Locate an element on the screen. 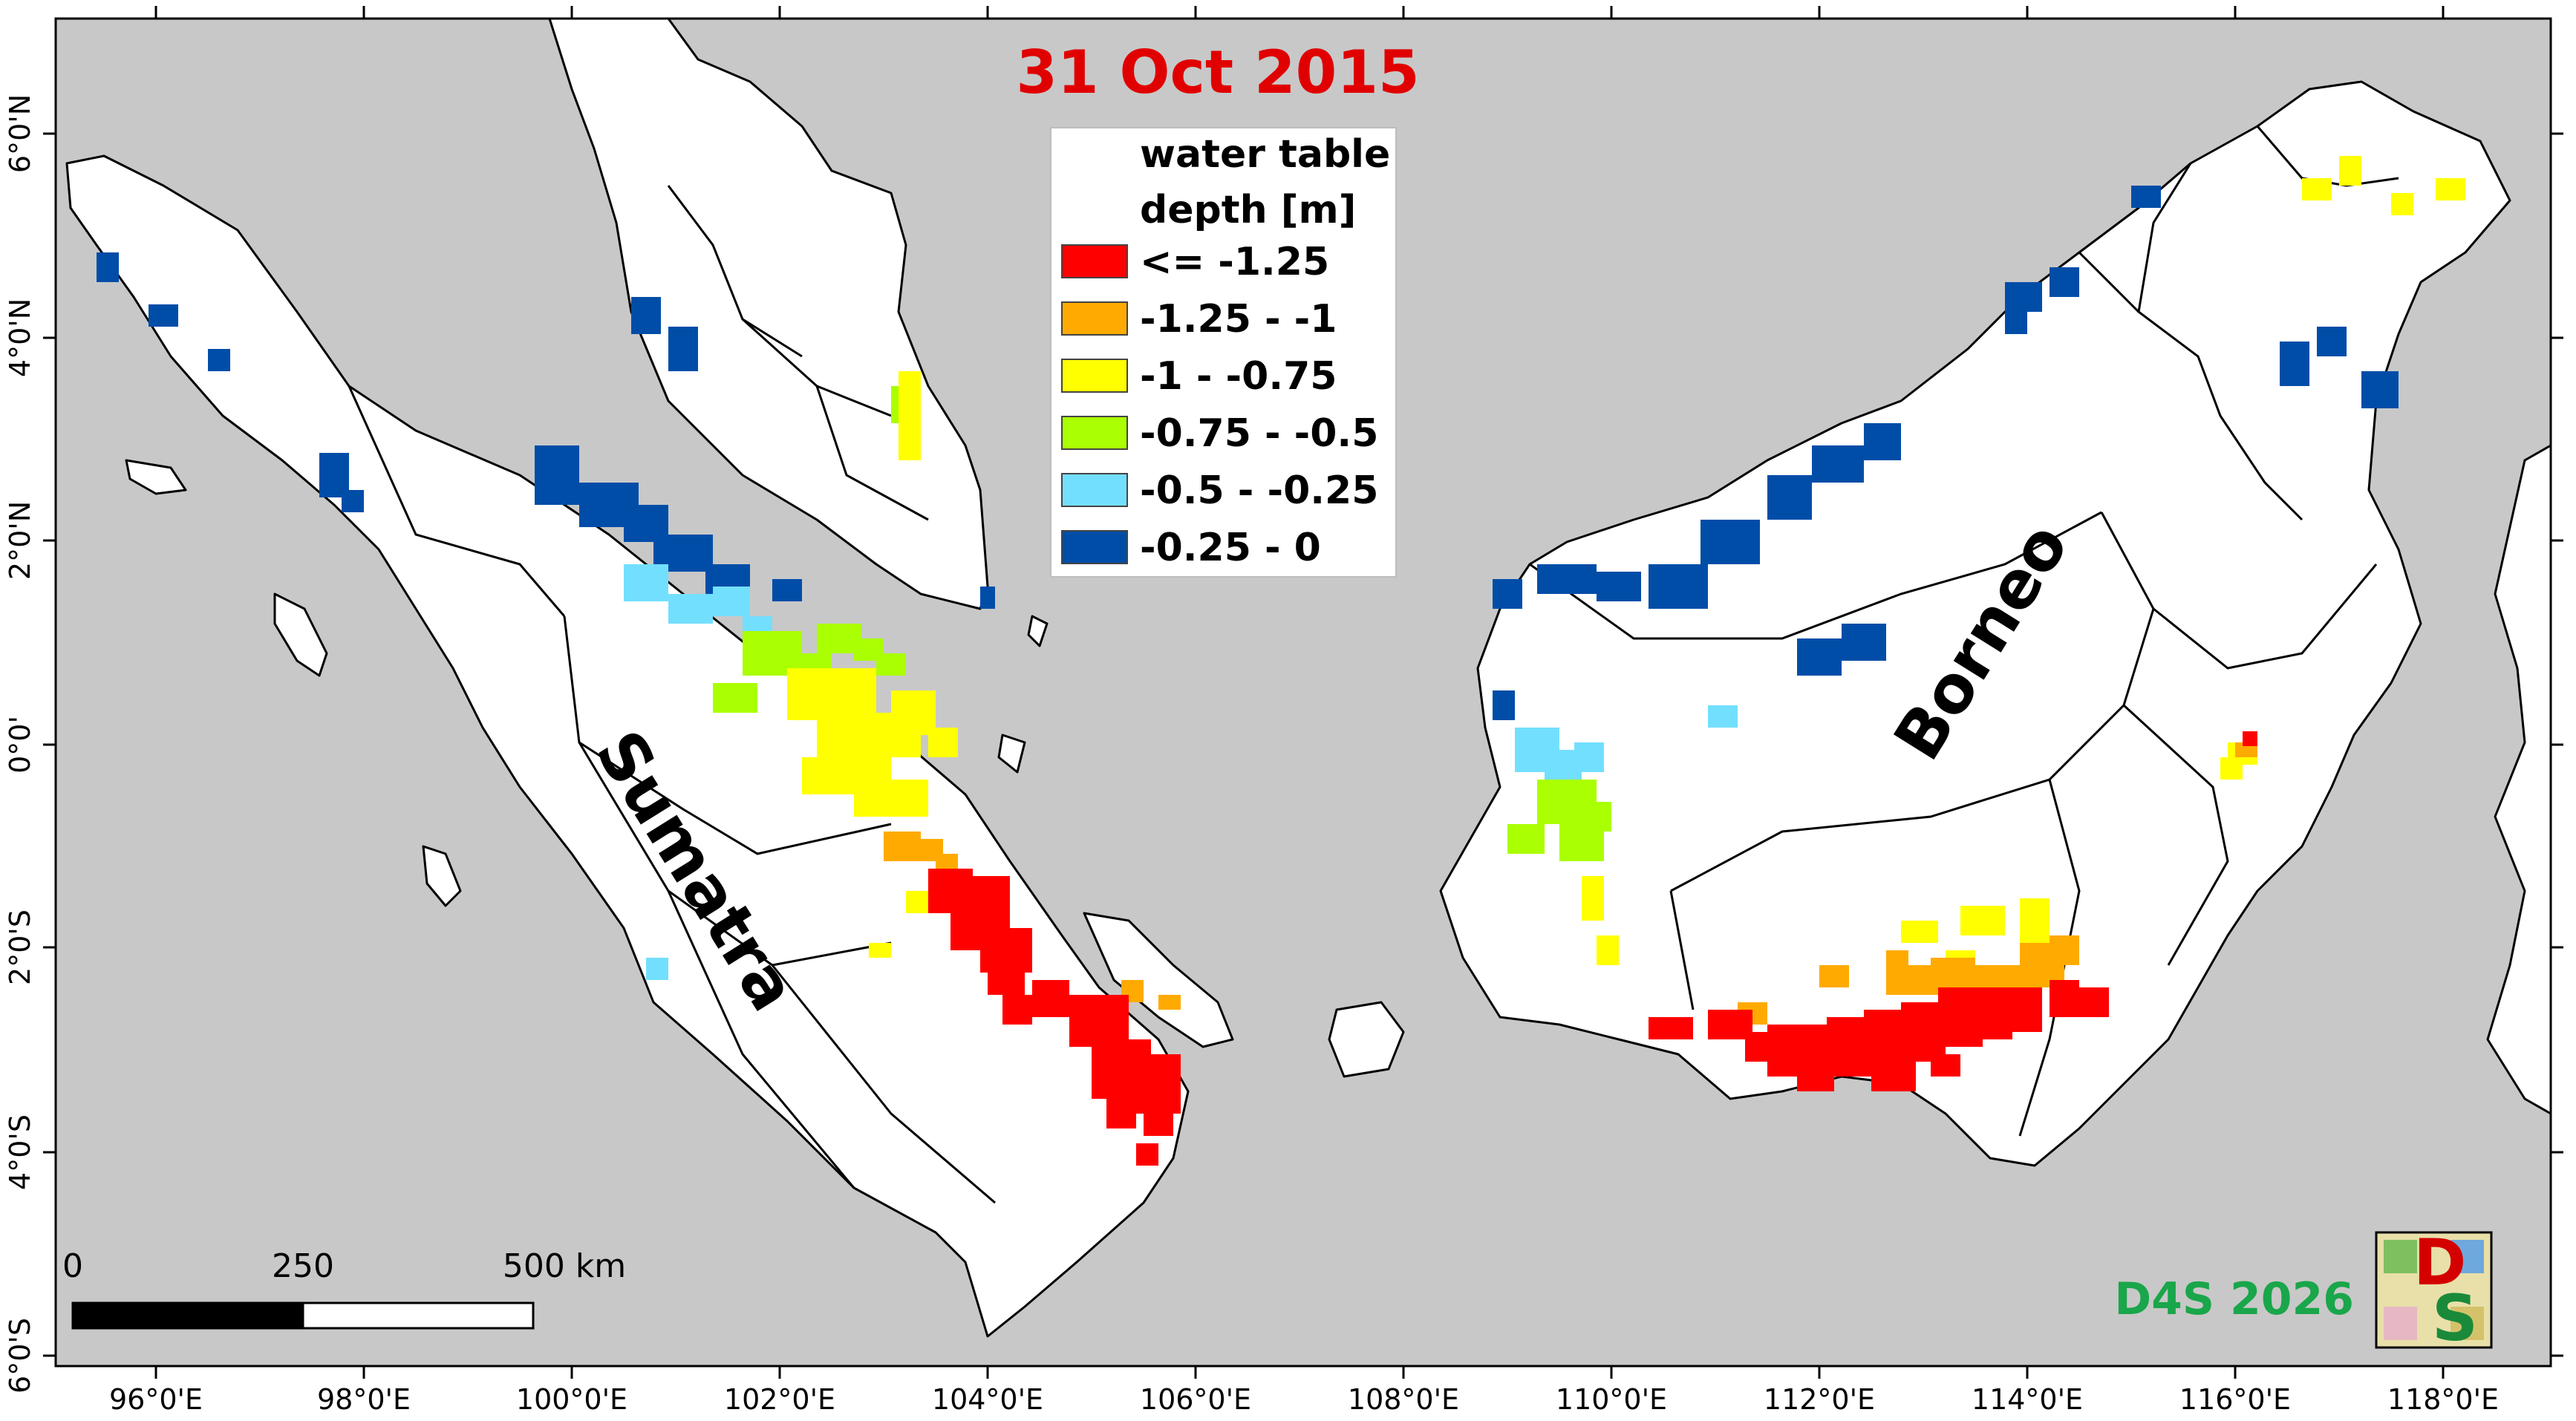 Image resolution: width=2576 pixels, height=1421 pixels. logo-letter-s: S is located at coordinates (2455, 1318).